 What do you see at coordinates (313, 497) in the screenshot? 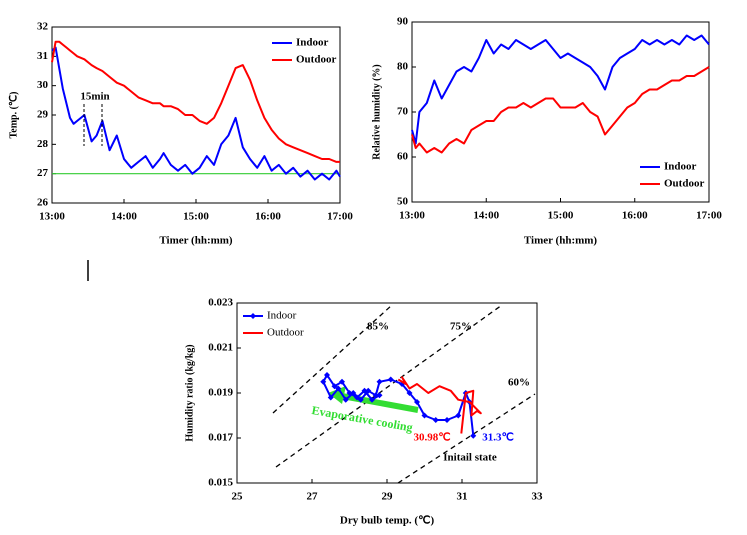
I see `x-tick-label: 27` at bounding box center [313, 497].